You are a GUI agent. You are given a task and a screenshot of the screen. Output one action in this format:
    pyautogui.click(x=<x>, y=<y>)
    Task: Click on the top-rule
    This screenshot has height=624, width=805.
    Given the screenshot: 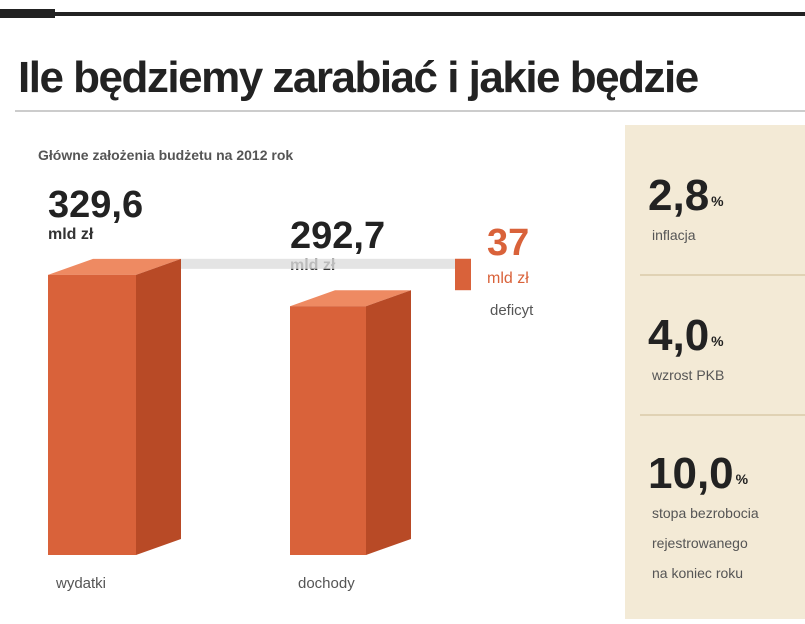 What is the action you would take?
    pyautogui.click(x=402, y=14)
    